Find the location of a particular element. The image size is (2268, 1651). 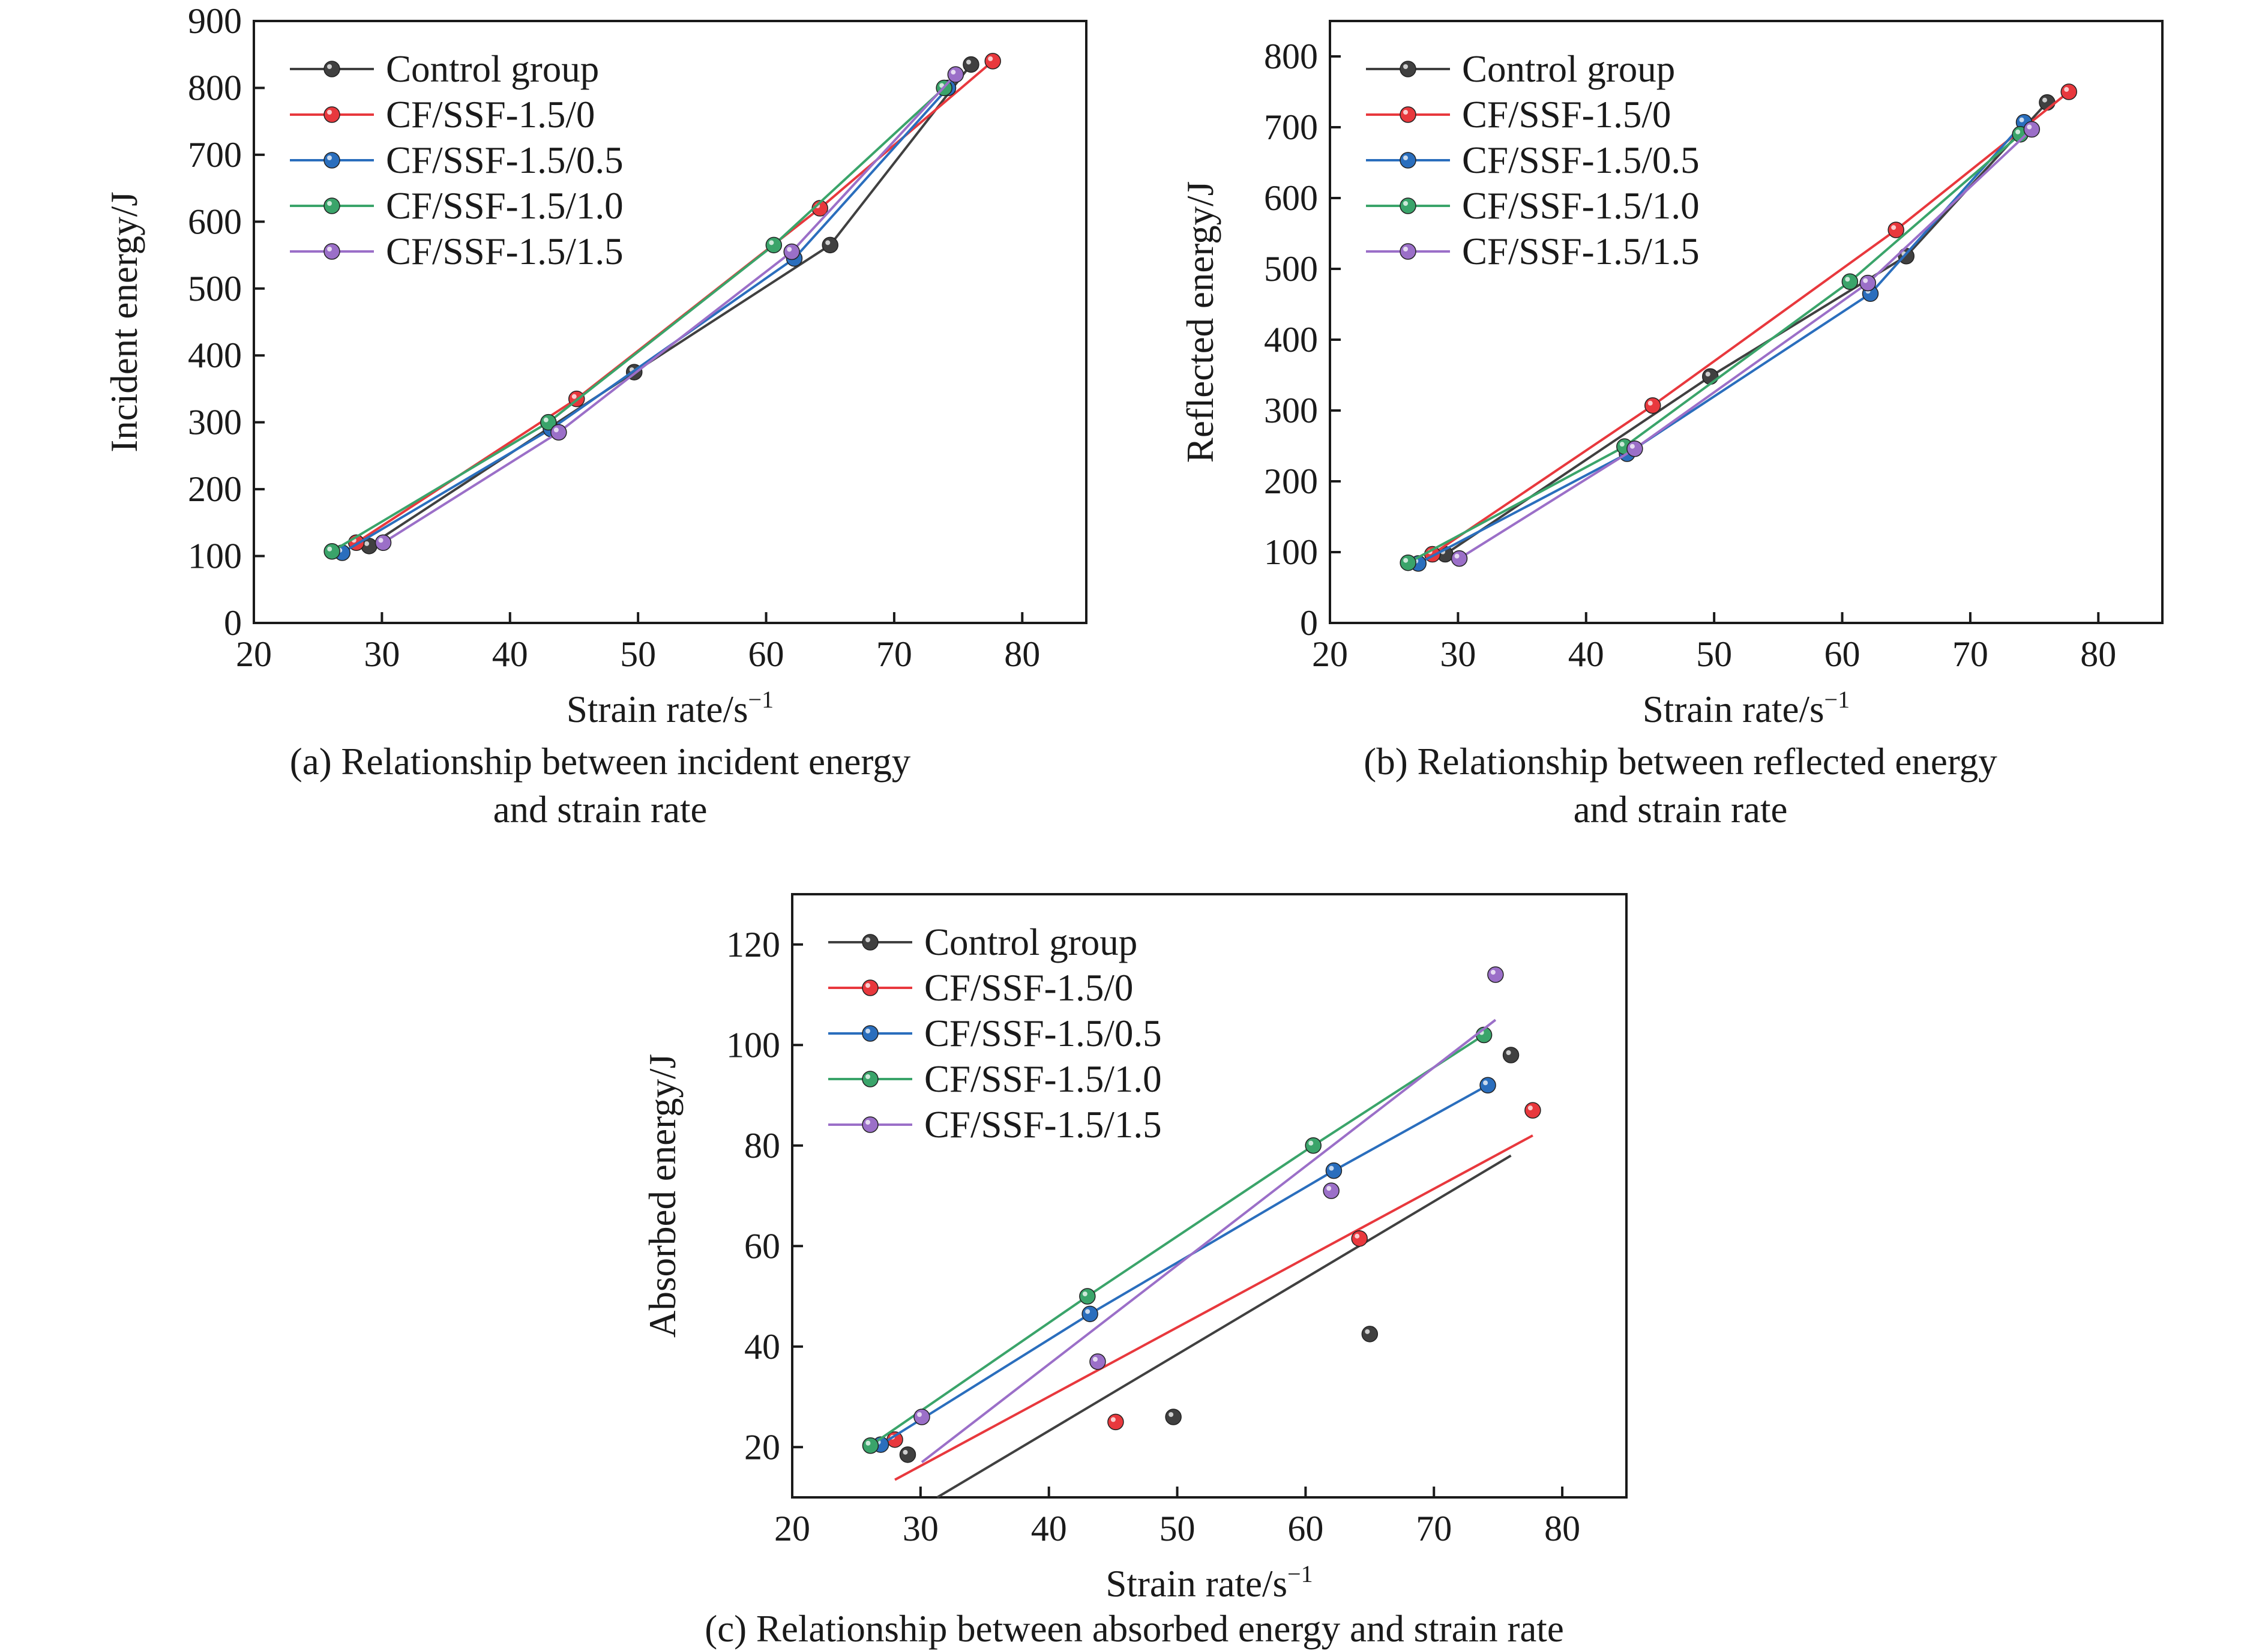

legend-label: CF/SSF-1.5/1.5 is located at coordinates (1581, 251).